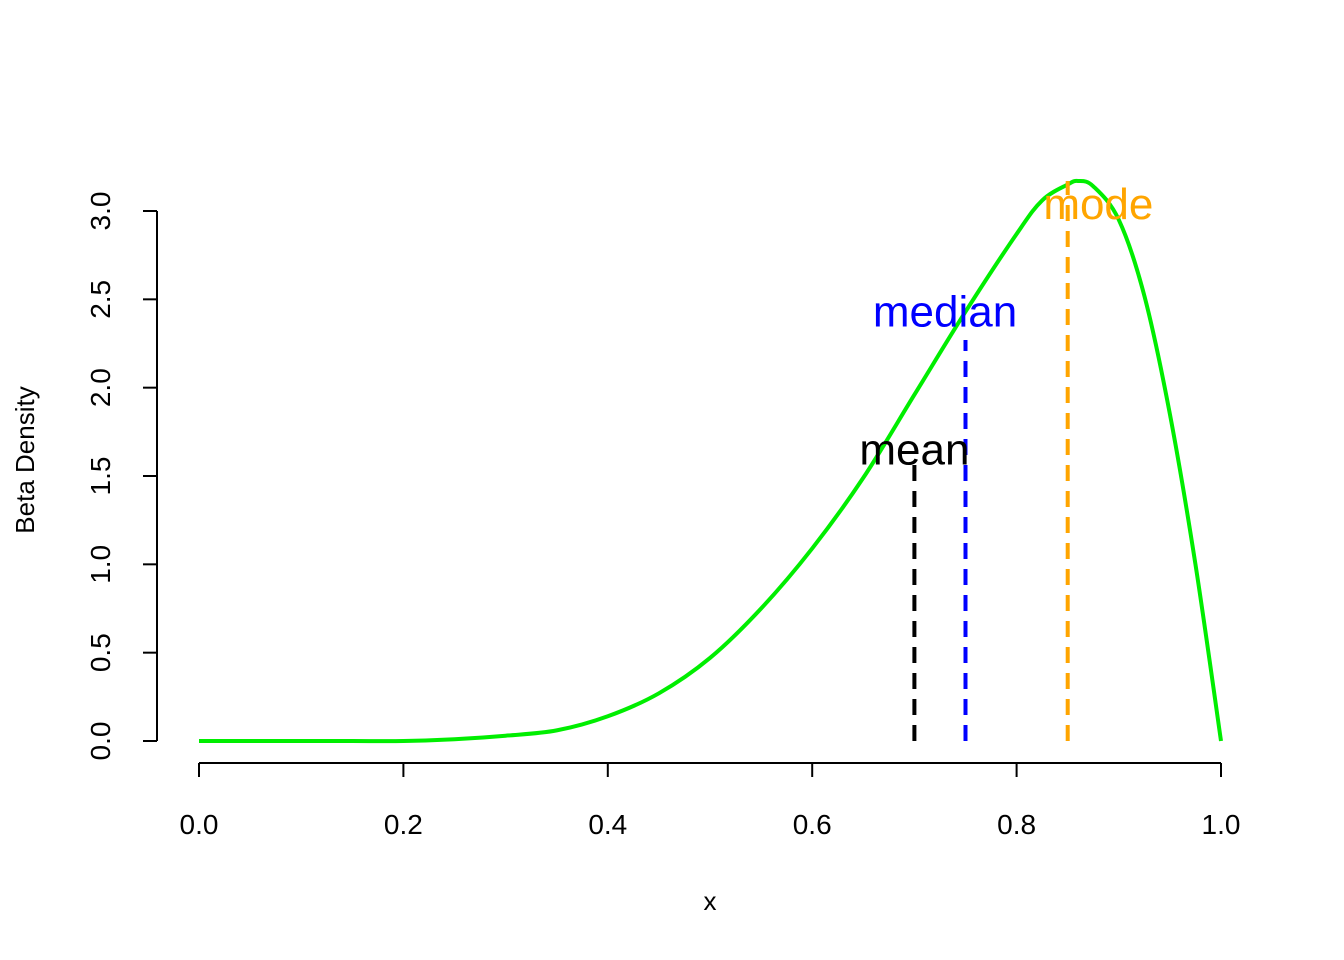  What do you see at coordinates (812, 824) in the screenshot?
I see `x-tick-label: 0.6` at bounding box center [812, 824].